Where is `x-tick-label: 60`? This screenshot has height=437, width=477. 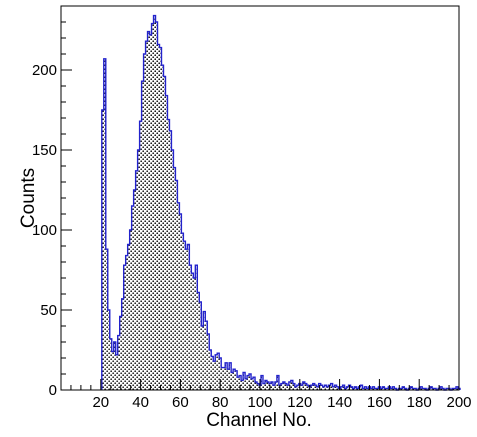
x-tick-label: 60 is located at coordinates (180, 402).